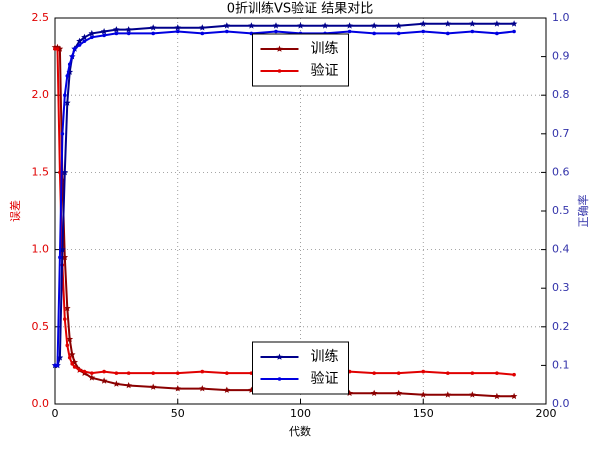  Describe the element at coordinates (583, 211) in the screenshot. I see `y2-axis-label: 正确率` at that location.